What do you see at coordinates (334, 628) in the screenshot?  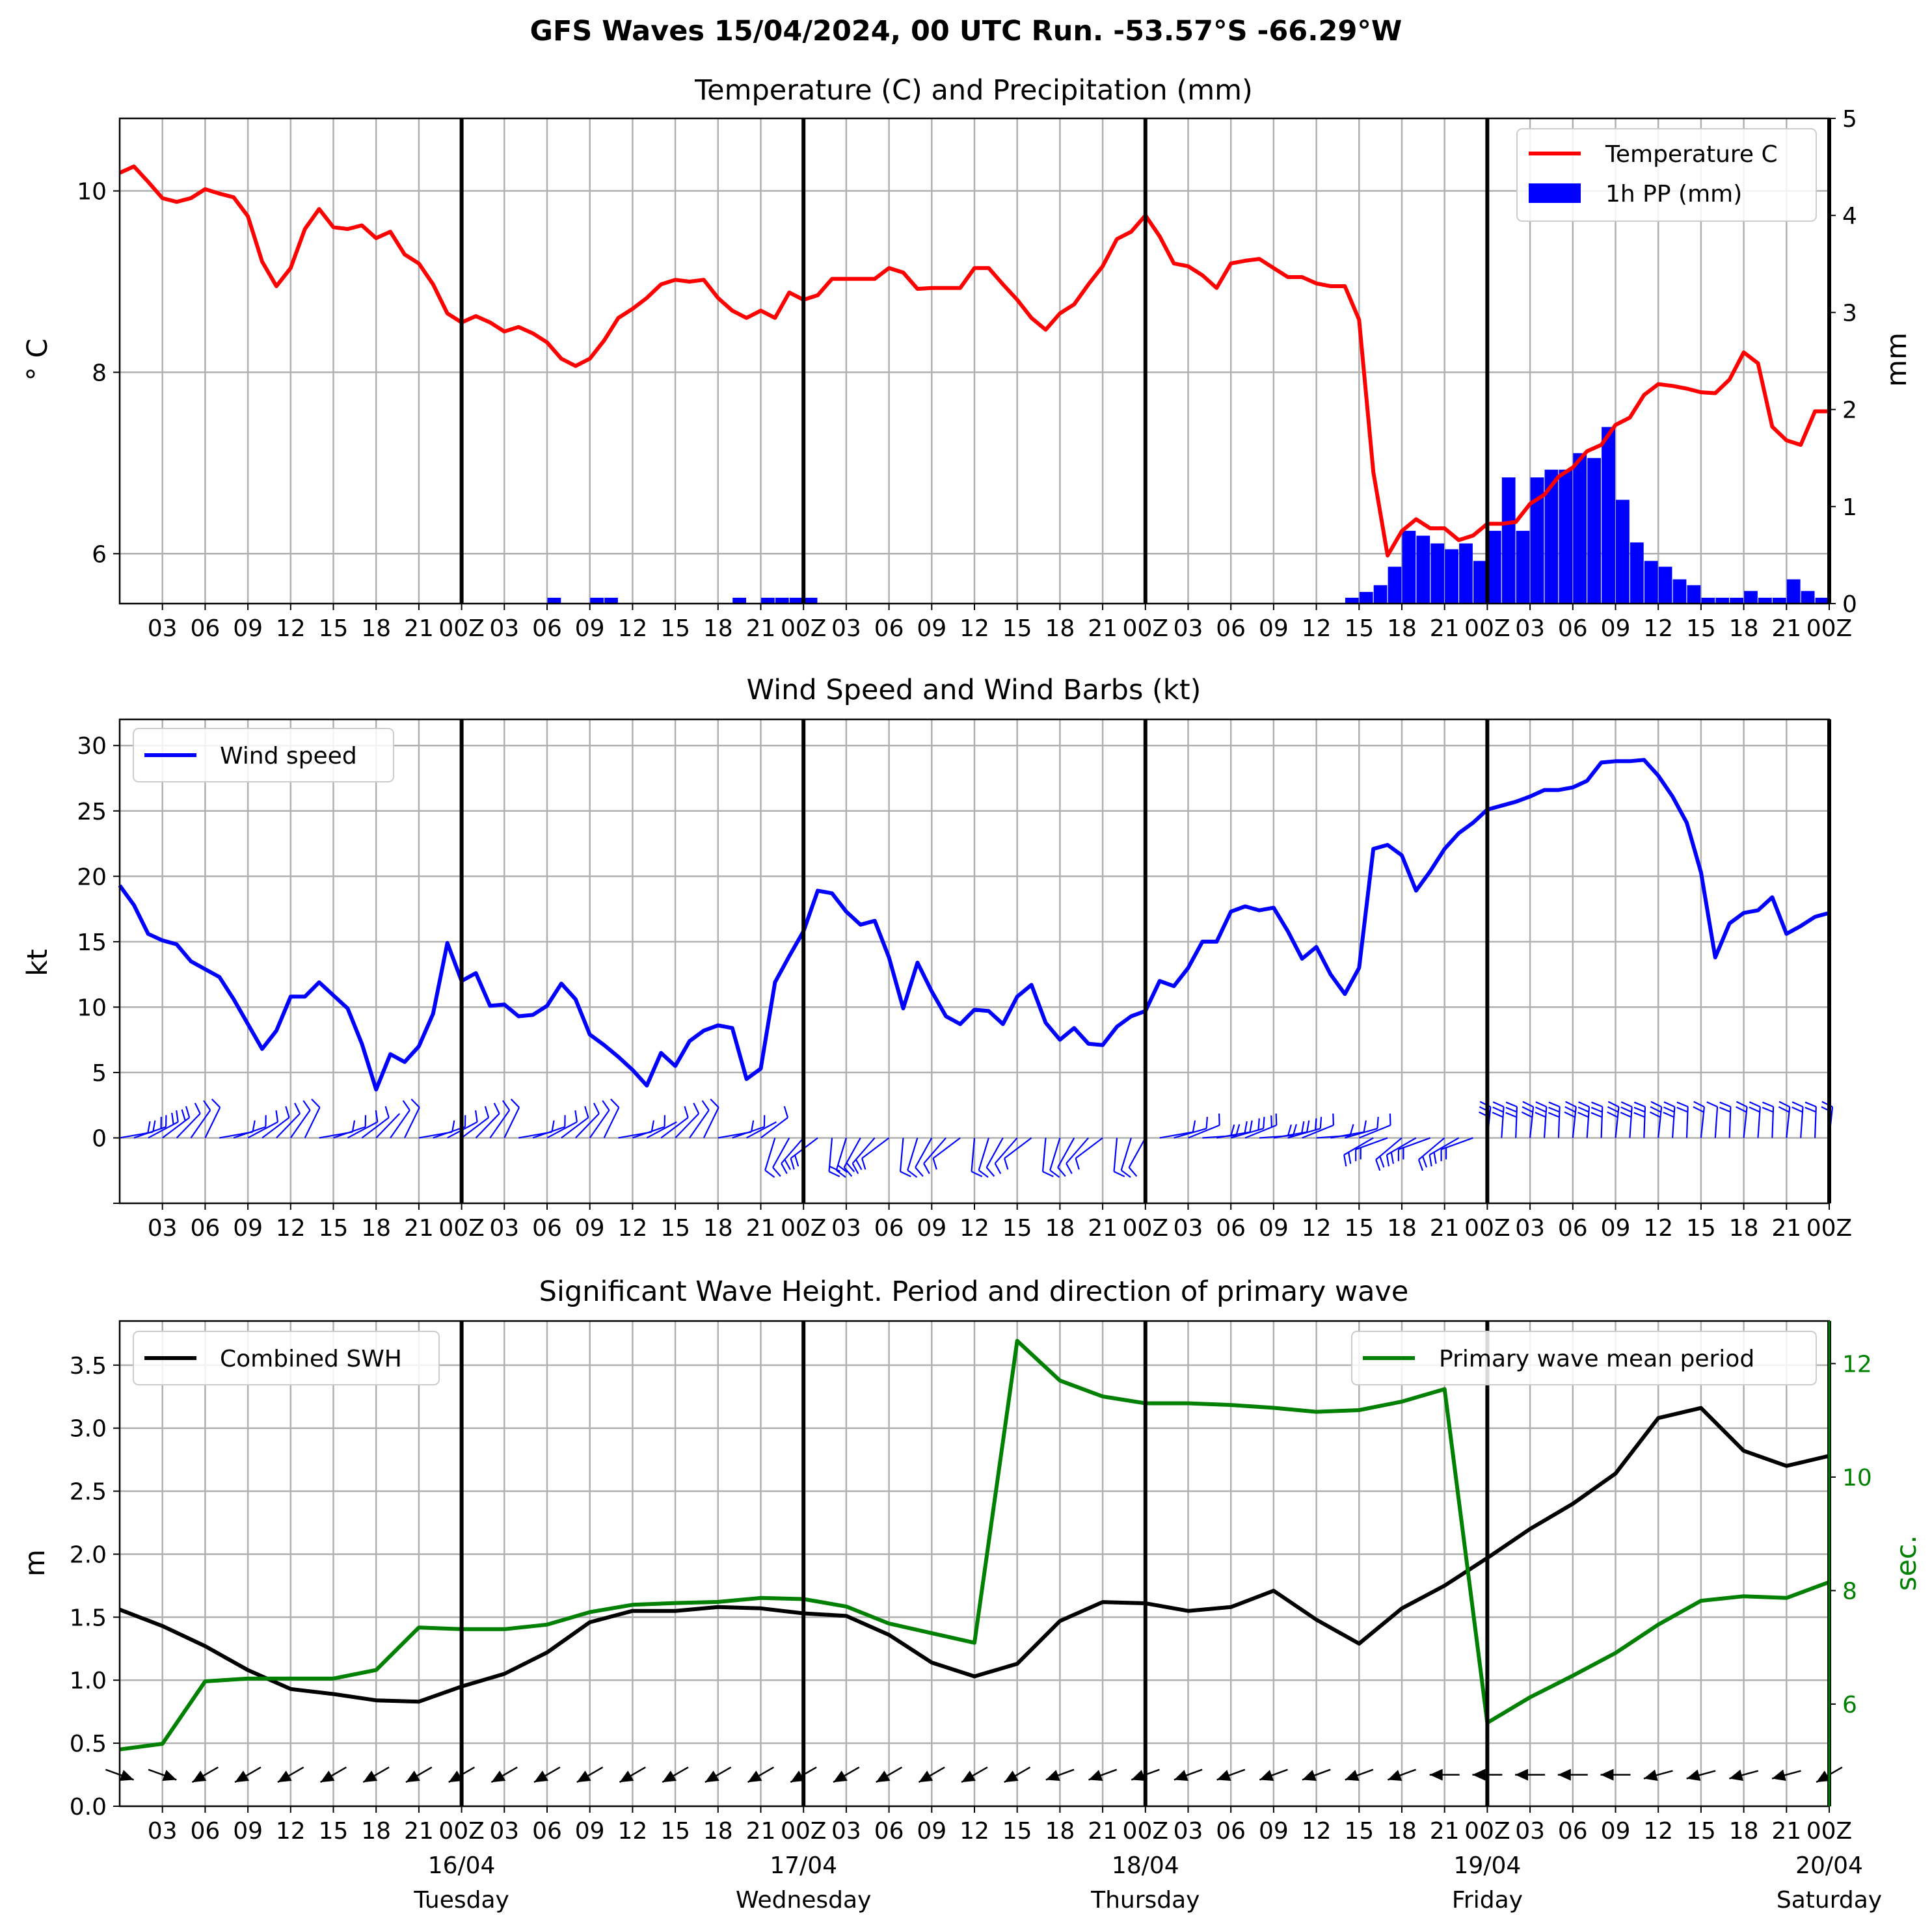 I see `temp-x-tick-label: 15` at bounding box center [334, 628].